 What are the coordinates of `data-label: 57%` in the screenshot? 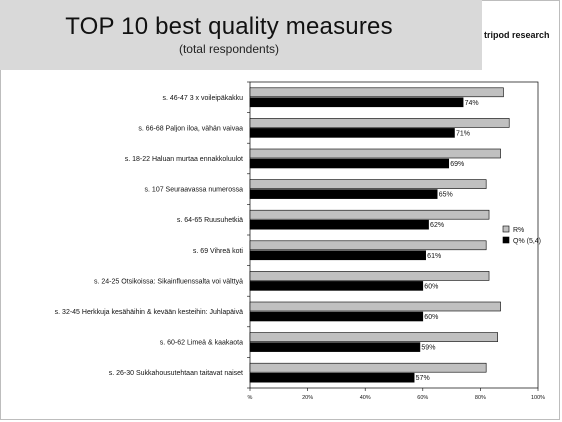 It's located at (423, 378).